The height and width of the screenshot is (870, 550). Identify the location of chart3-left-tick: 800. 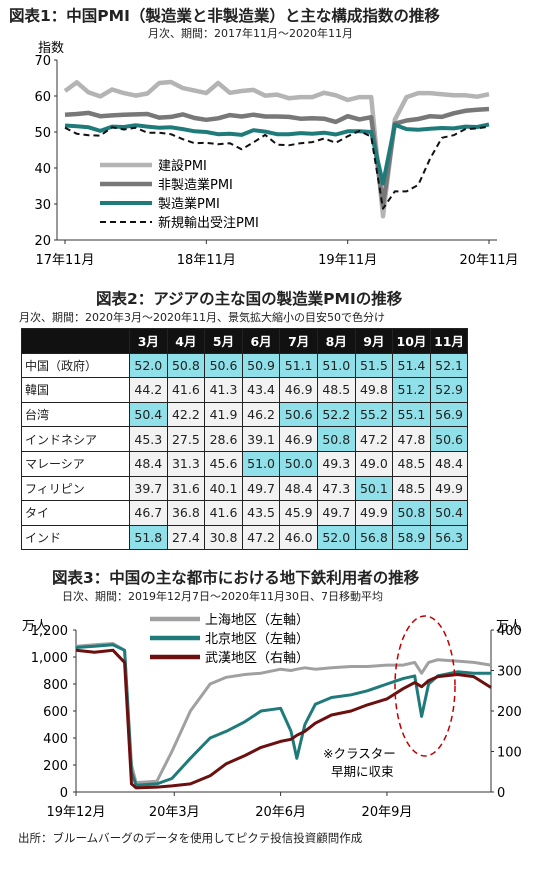
(55, 685).